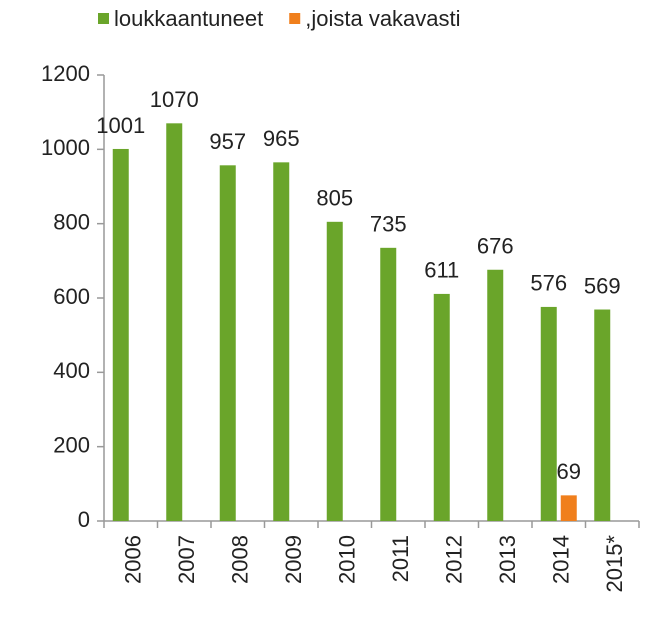  I want to click on data-label: 676, so click(495, 246).